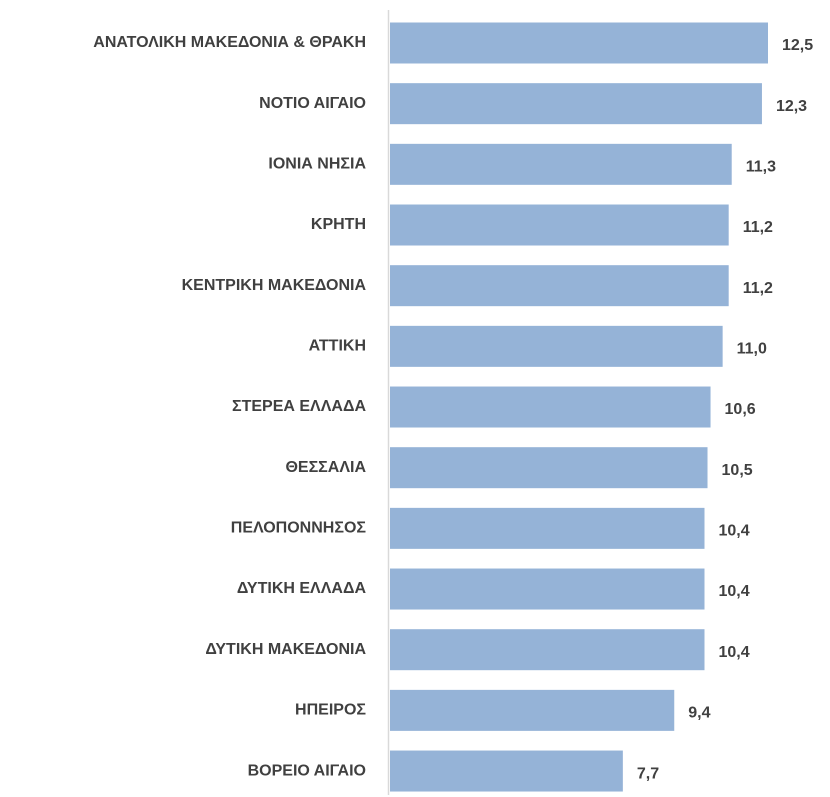  I want to click on value-label: 10,5, so click(737, 470).